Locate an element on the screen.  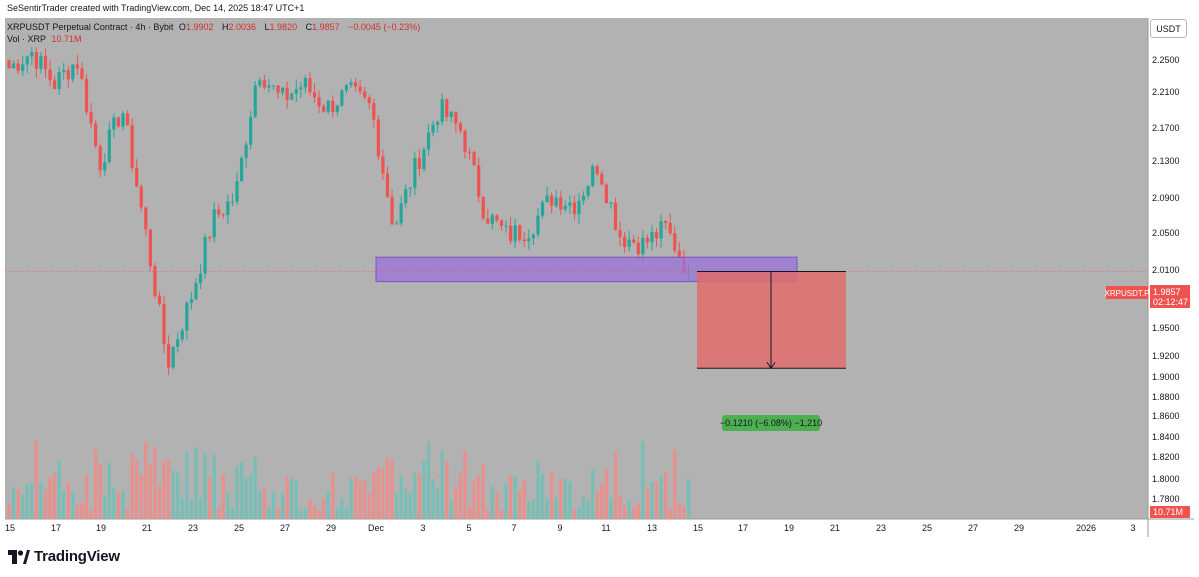
symbol-tag-label: XRPUSDT.P is located at coordinates (1127, 293).